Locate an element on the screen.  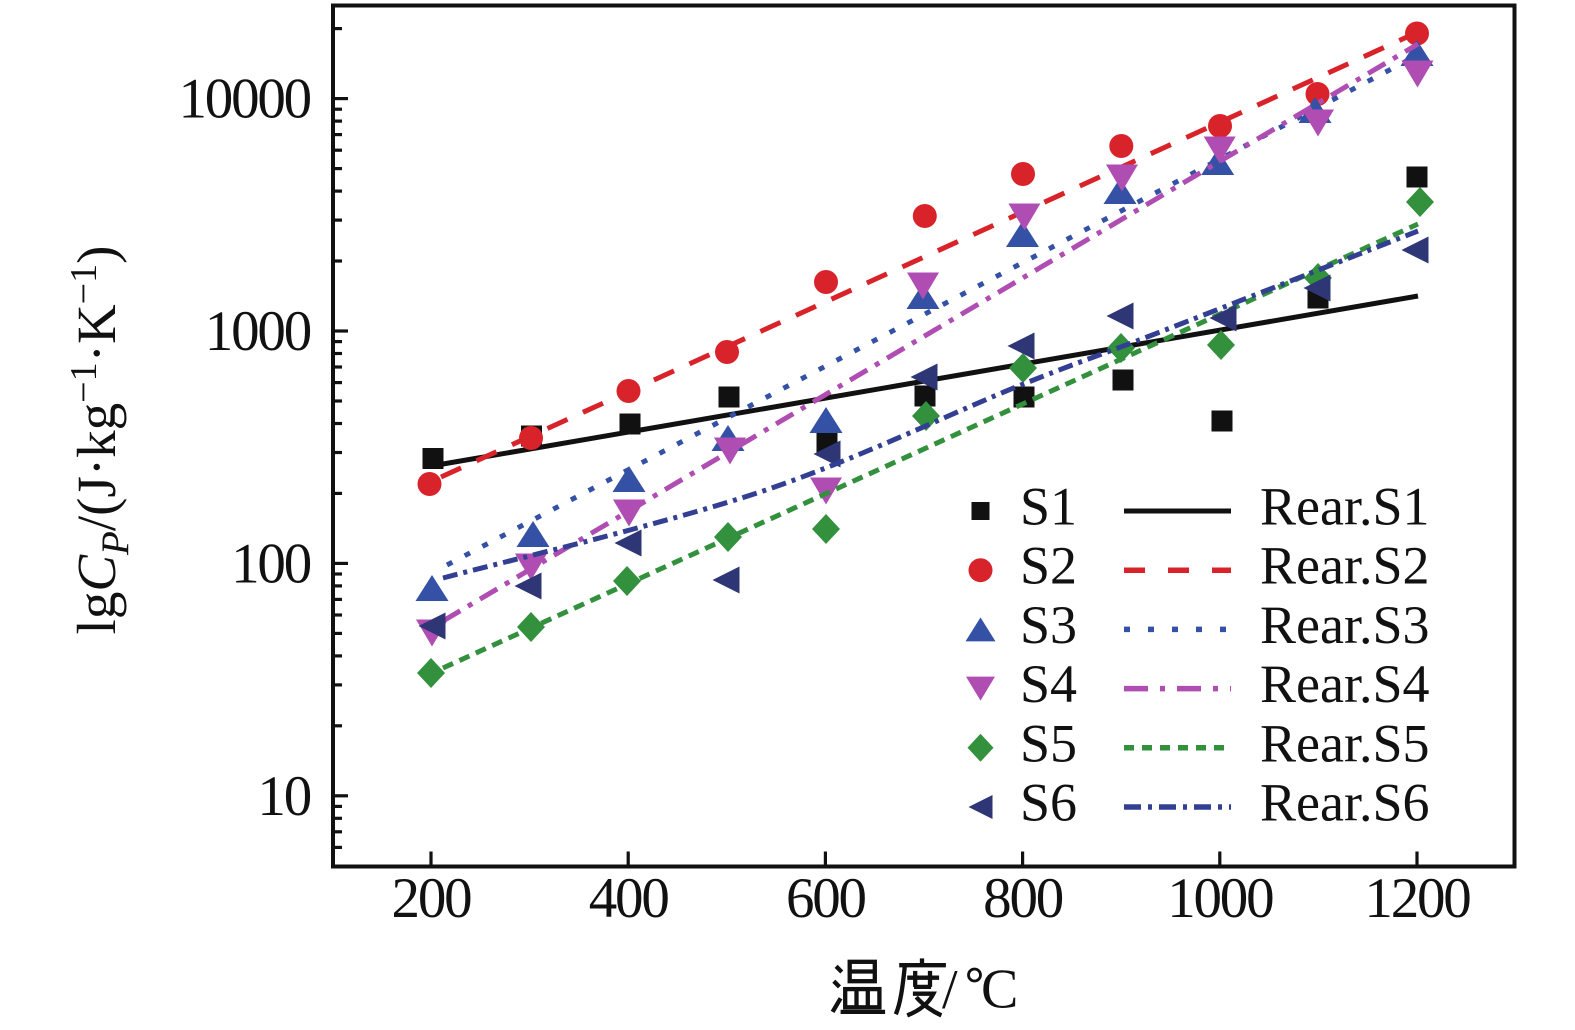
svg-text: 10 is located at coordinates (283, 796).